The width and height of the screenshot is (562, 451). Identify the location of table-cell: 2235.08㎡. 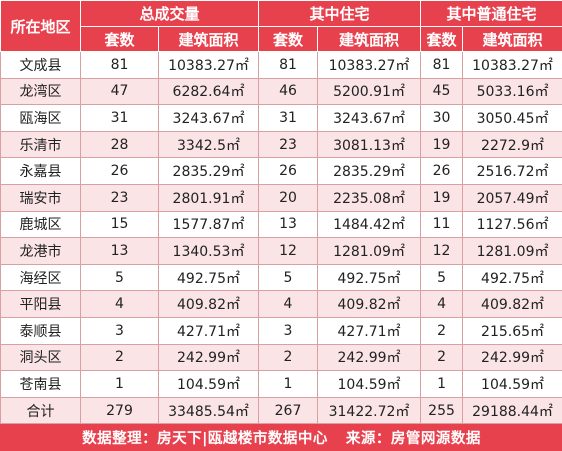
(369, 197).